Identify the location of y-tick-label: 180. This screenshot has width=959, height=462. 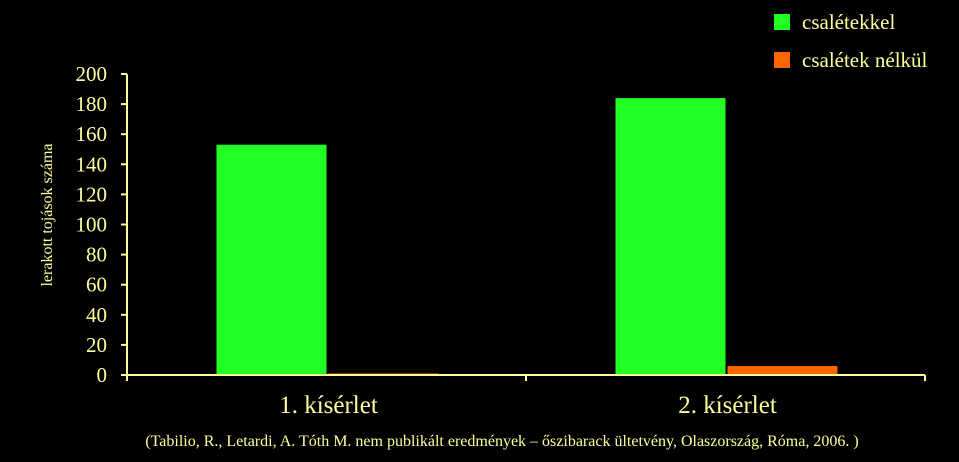
(92, 104).